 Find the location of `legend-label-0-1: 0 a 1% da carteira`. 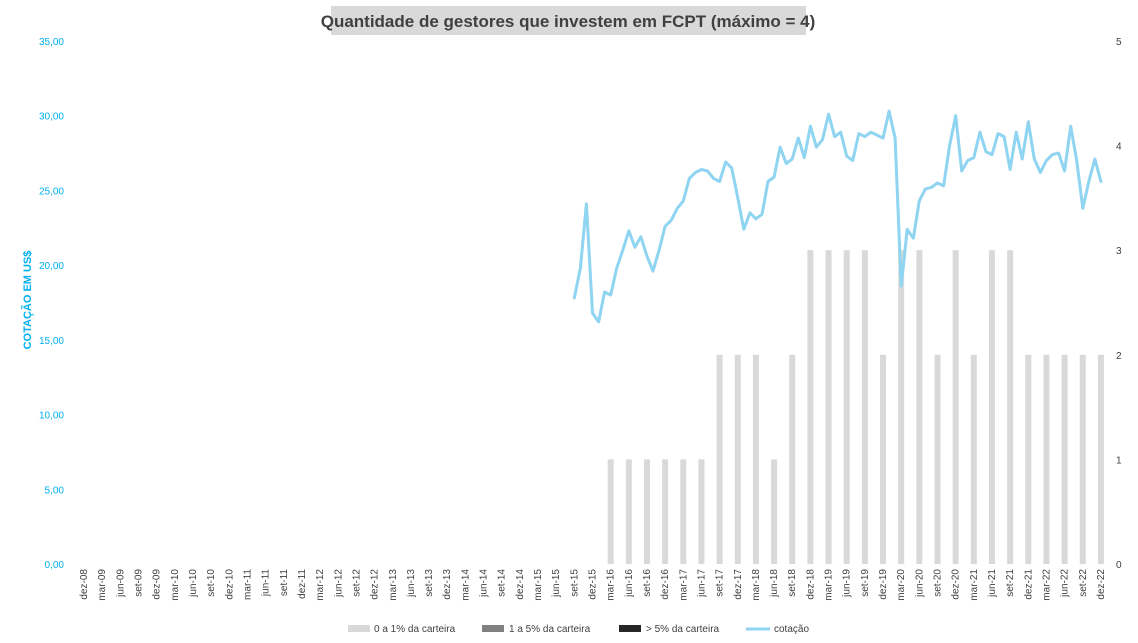

legend-label-0-1: 0 a 1% da carteira is located at coordinates (415, 629).